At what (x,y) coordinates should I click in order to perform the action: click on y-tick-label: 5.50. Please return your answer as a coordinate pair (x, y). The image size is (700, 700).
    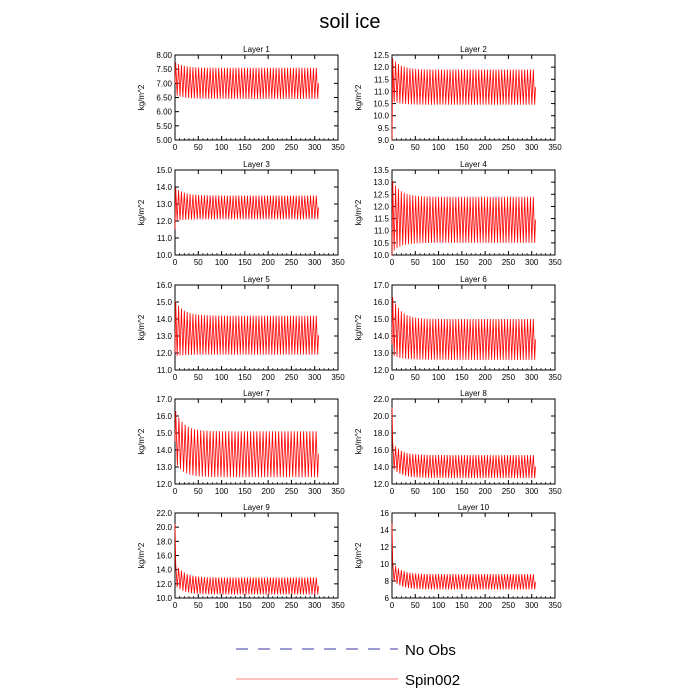
    Looking at the image, I should click on (164, 126).